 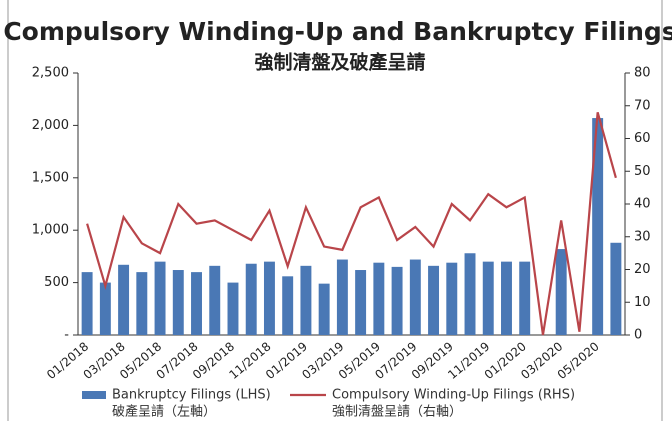 What do you see at coordinates (50, 230) in the screenshot?
I see `y-tick-label: 1,000` at bounding box center [50, 230].